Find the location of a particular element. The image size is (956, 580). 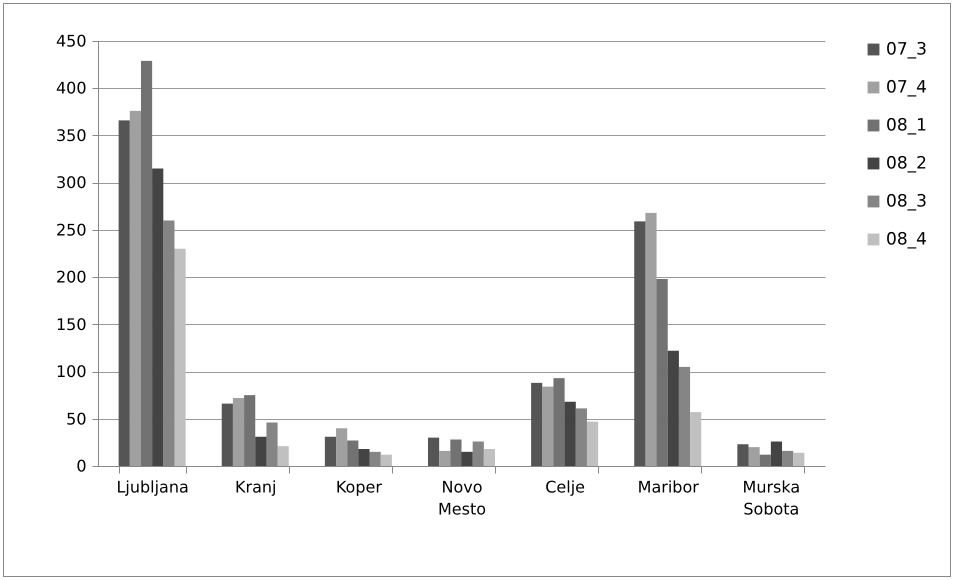

x-tick-label: Murska Sobota is located at coordinates (771, 498).